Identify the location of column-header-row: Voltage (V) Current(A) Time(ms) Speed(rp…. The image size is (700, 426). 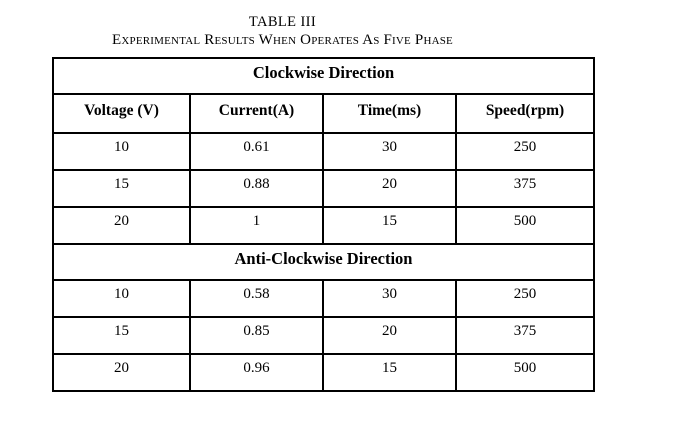
(323, 113).